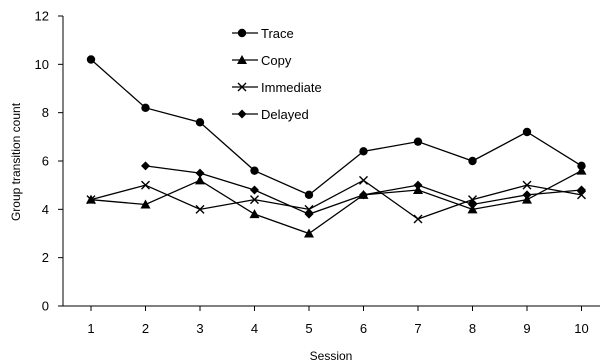 The width and height of the screenshot is (608, 364). Describe the element at coordinates (45, 306) in the screenshot. I see `y-tick-label: 0` at that location.